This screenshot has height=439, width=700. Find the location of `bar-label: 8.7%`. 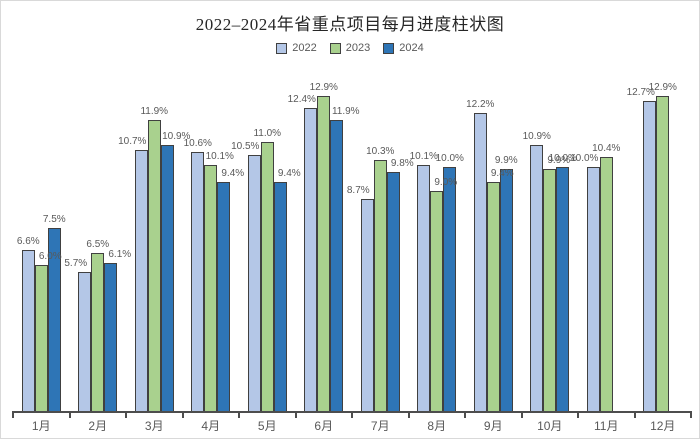

bar-label: 8.7% is located at coordinates (358, 190).